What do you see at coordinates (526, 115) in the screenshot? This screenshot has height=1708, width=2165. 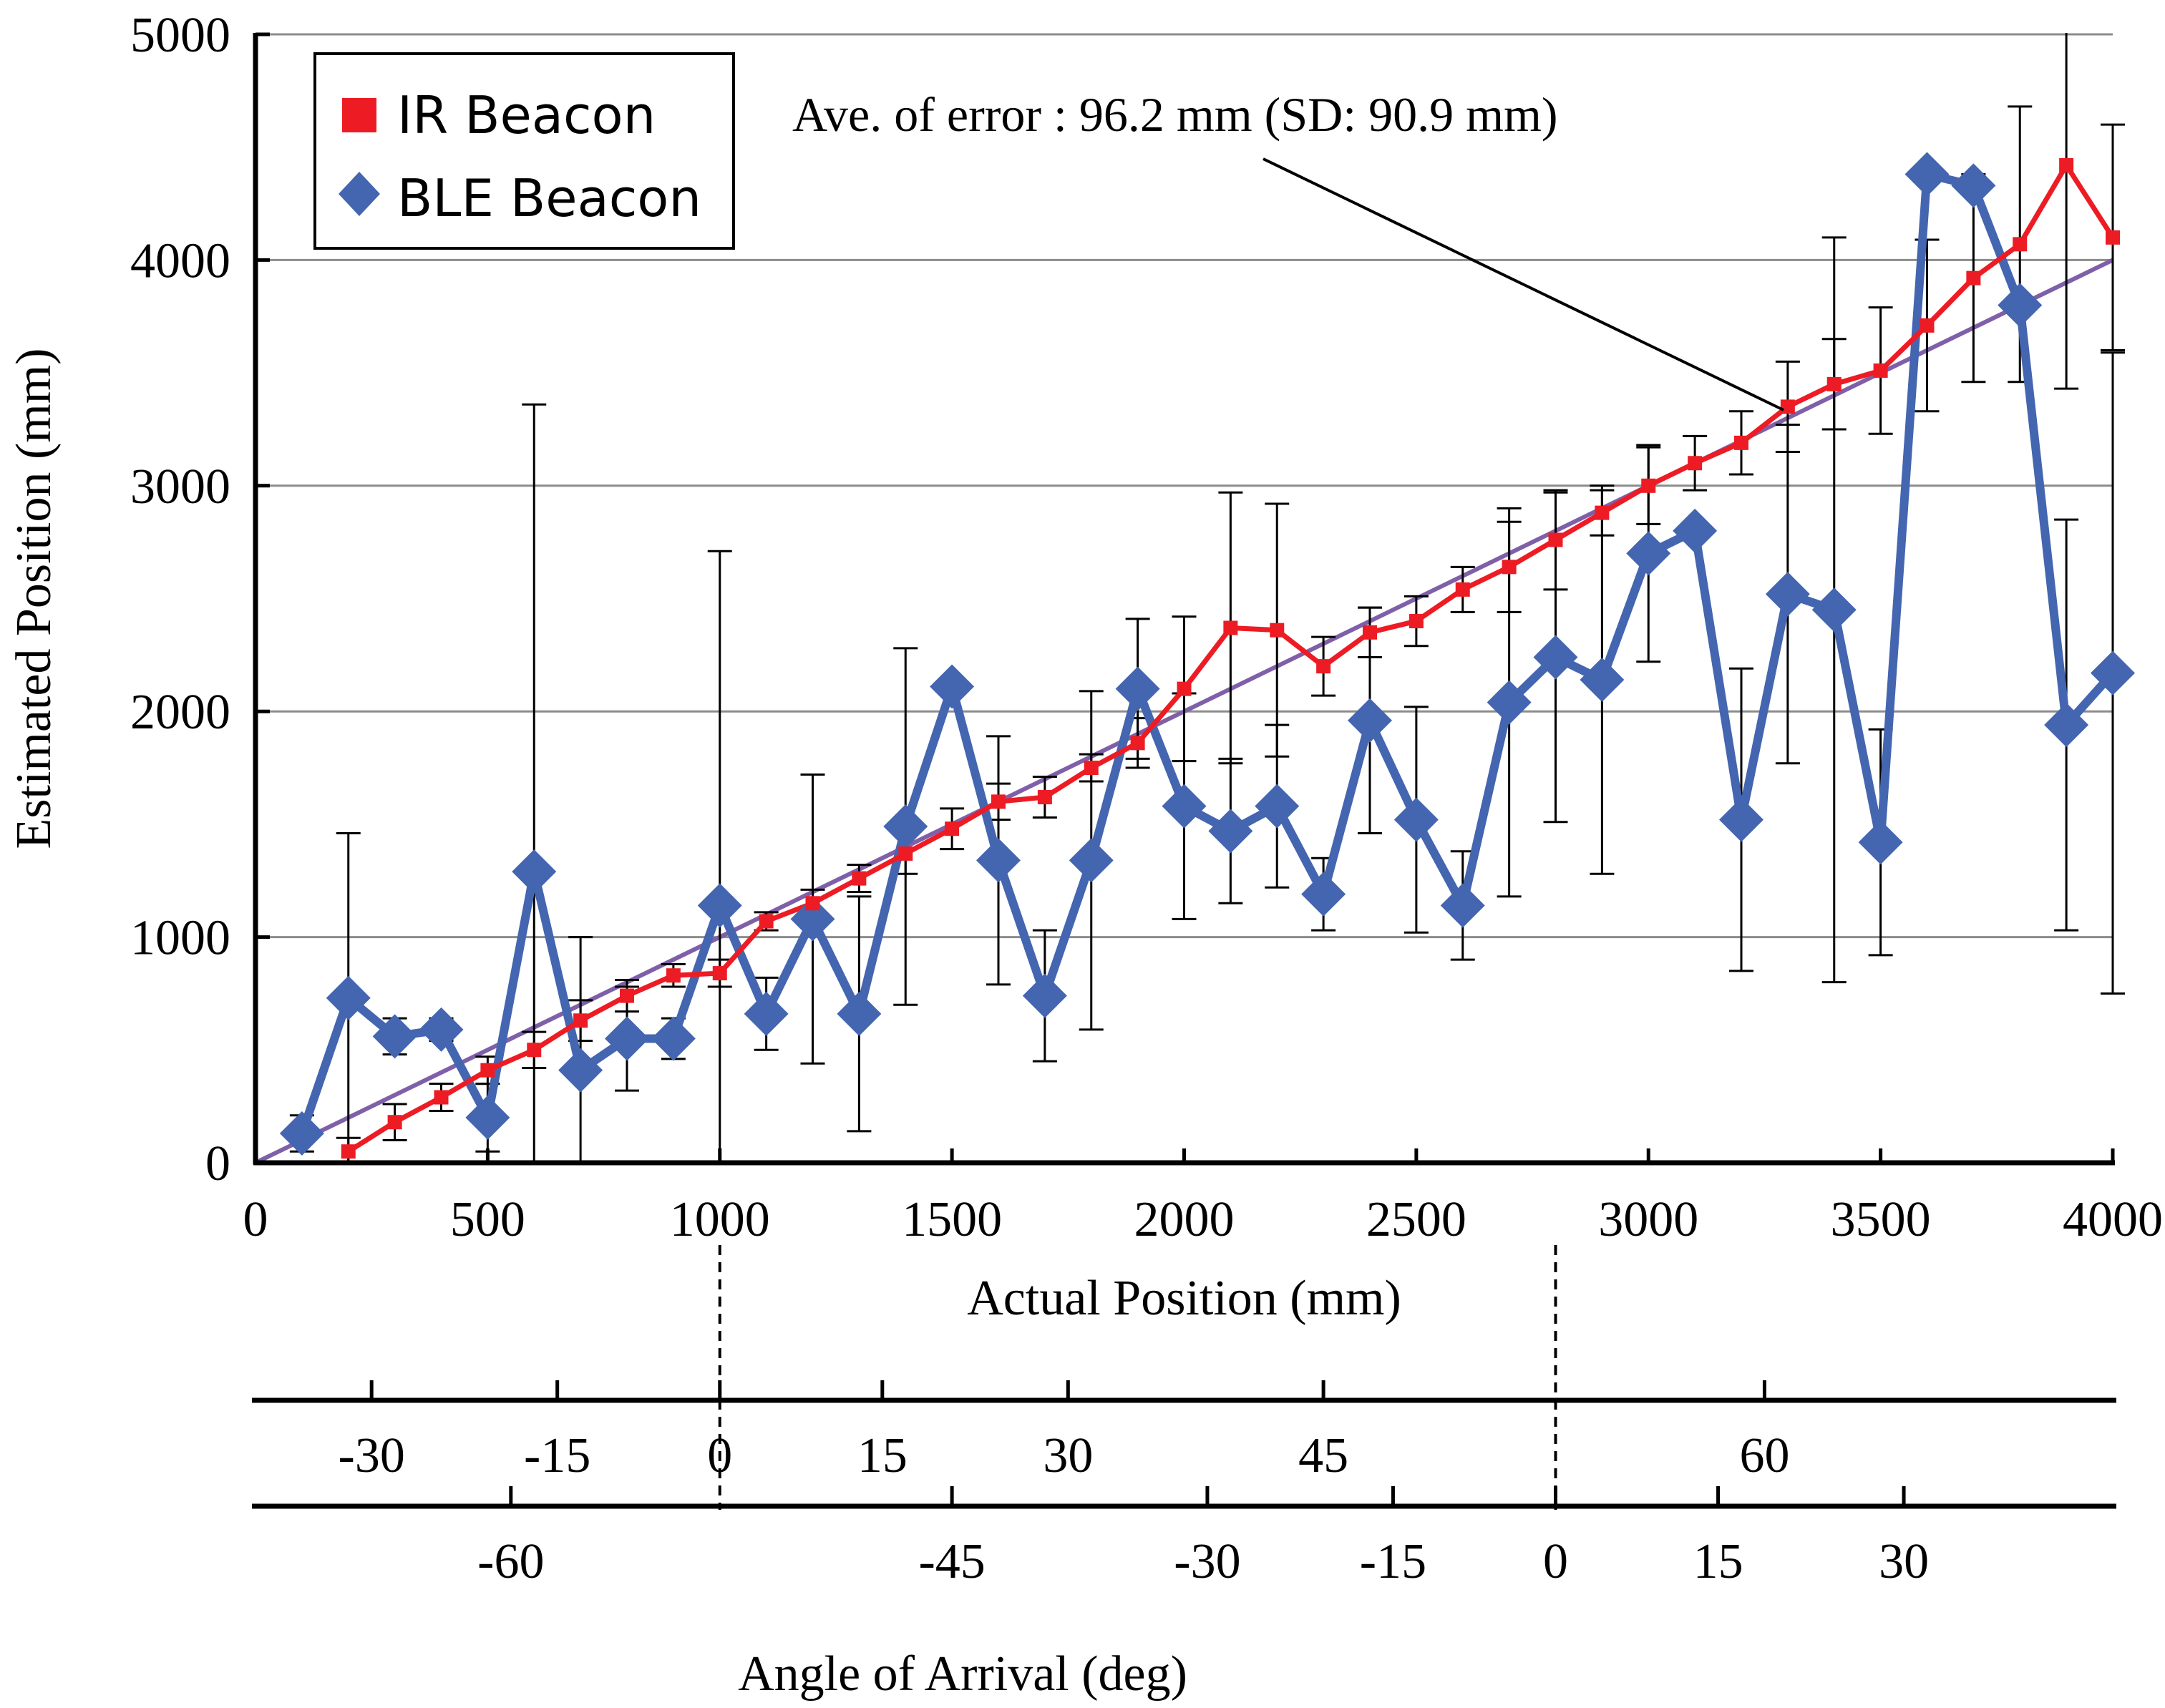 I see `legend-ir-label: IR Beacon` at bounding box center [526, 115].